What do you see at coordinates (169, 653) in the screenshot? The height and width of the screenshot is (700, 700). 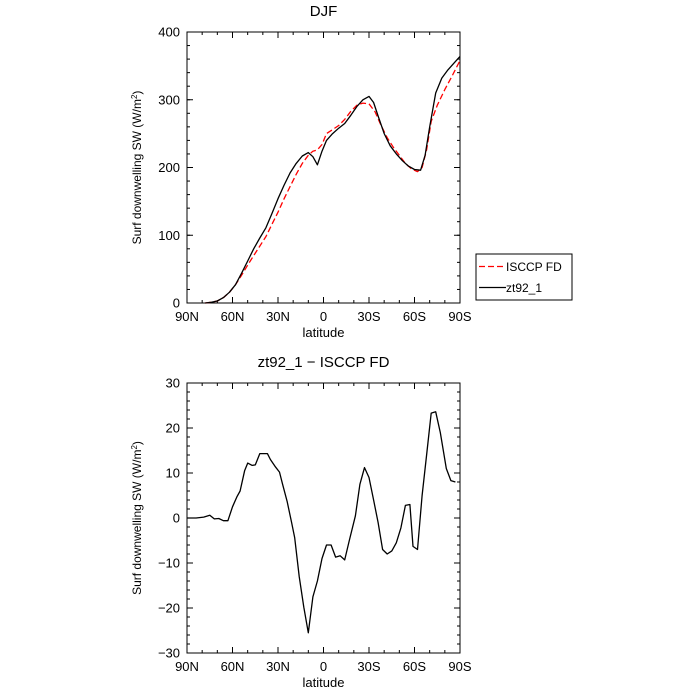 I see `y-tick-label: −30` at bounding box center [169, 653].